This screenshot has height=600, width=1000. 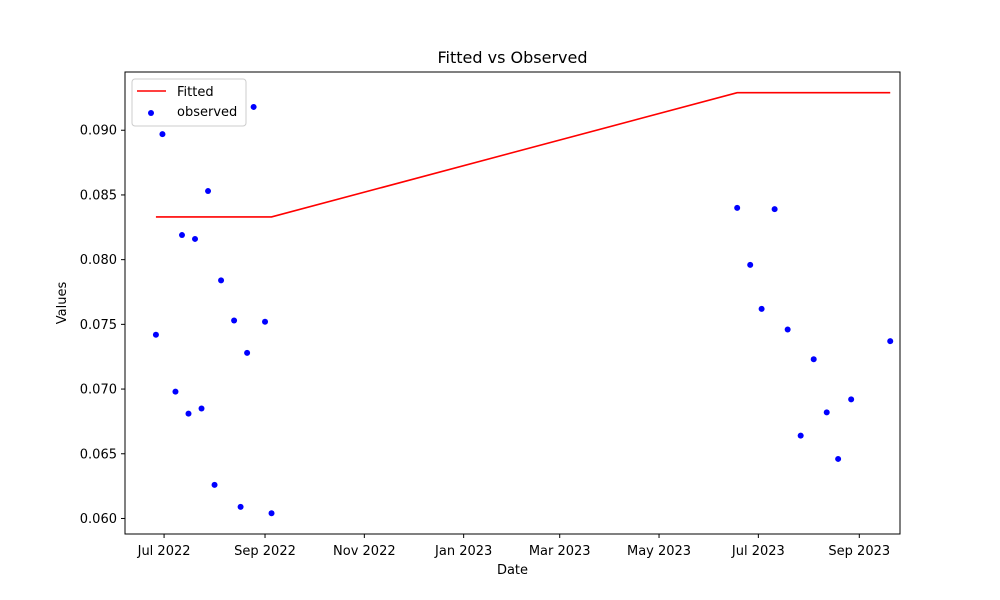 I want to click on y-tick-label: 0.080, so click(x=98, y=260).